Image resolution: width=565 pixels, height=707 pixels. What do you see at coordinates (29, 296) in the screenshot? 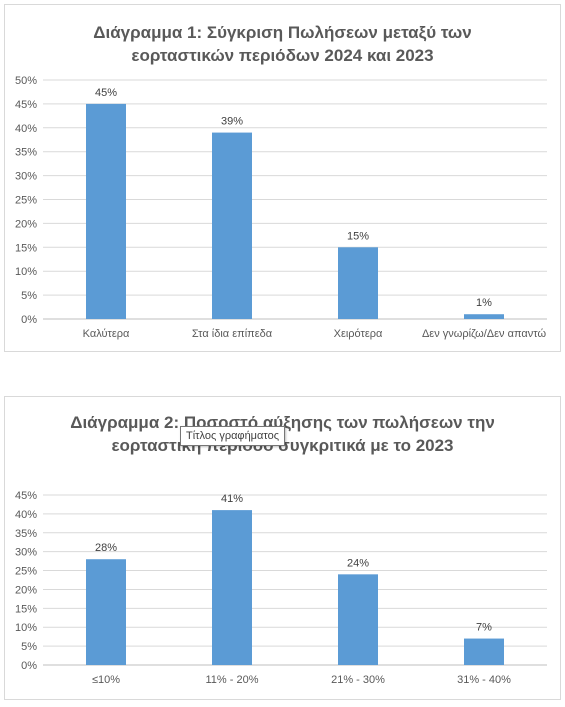
I see `chart-1-y-tick-label: 5%` at bounding box center [29, 296].